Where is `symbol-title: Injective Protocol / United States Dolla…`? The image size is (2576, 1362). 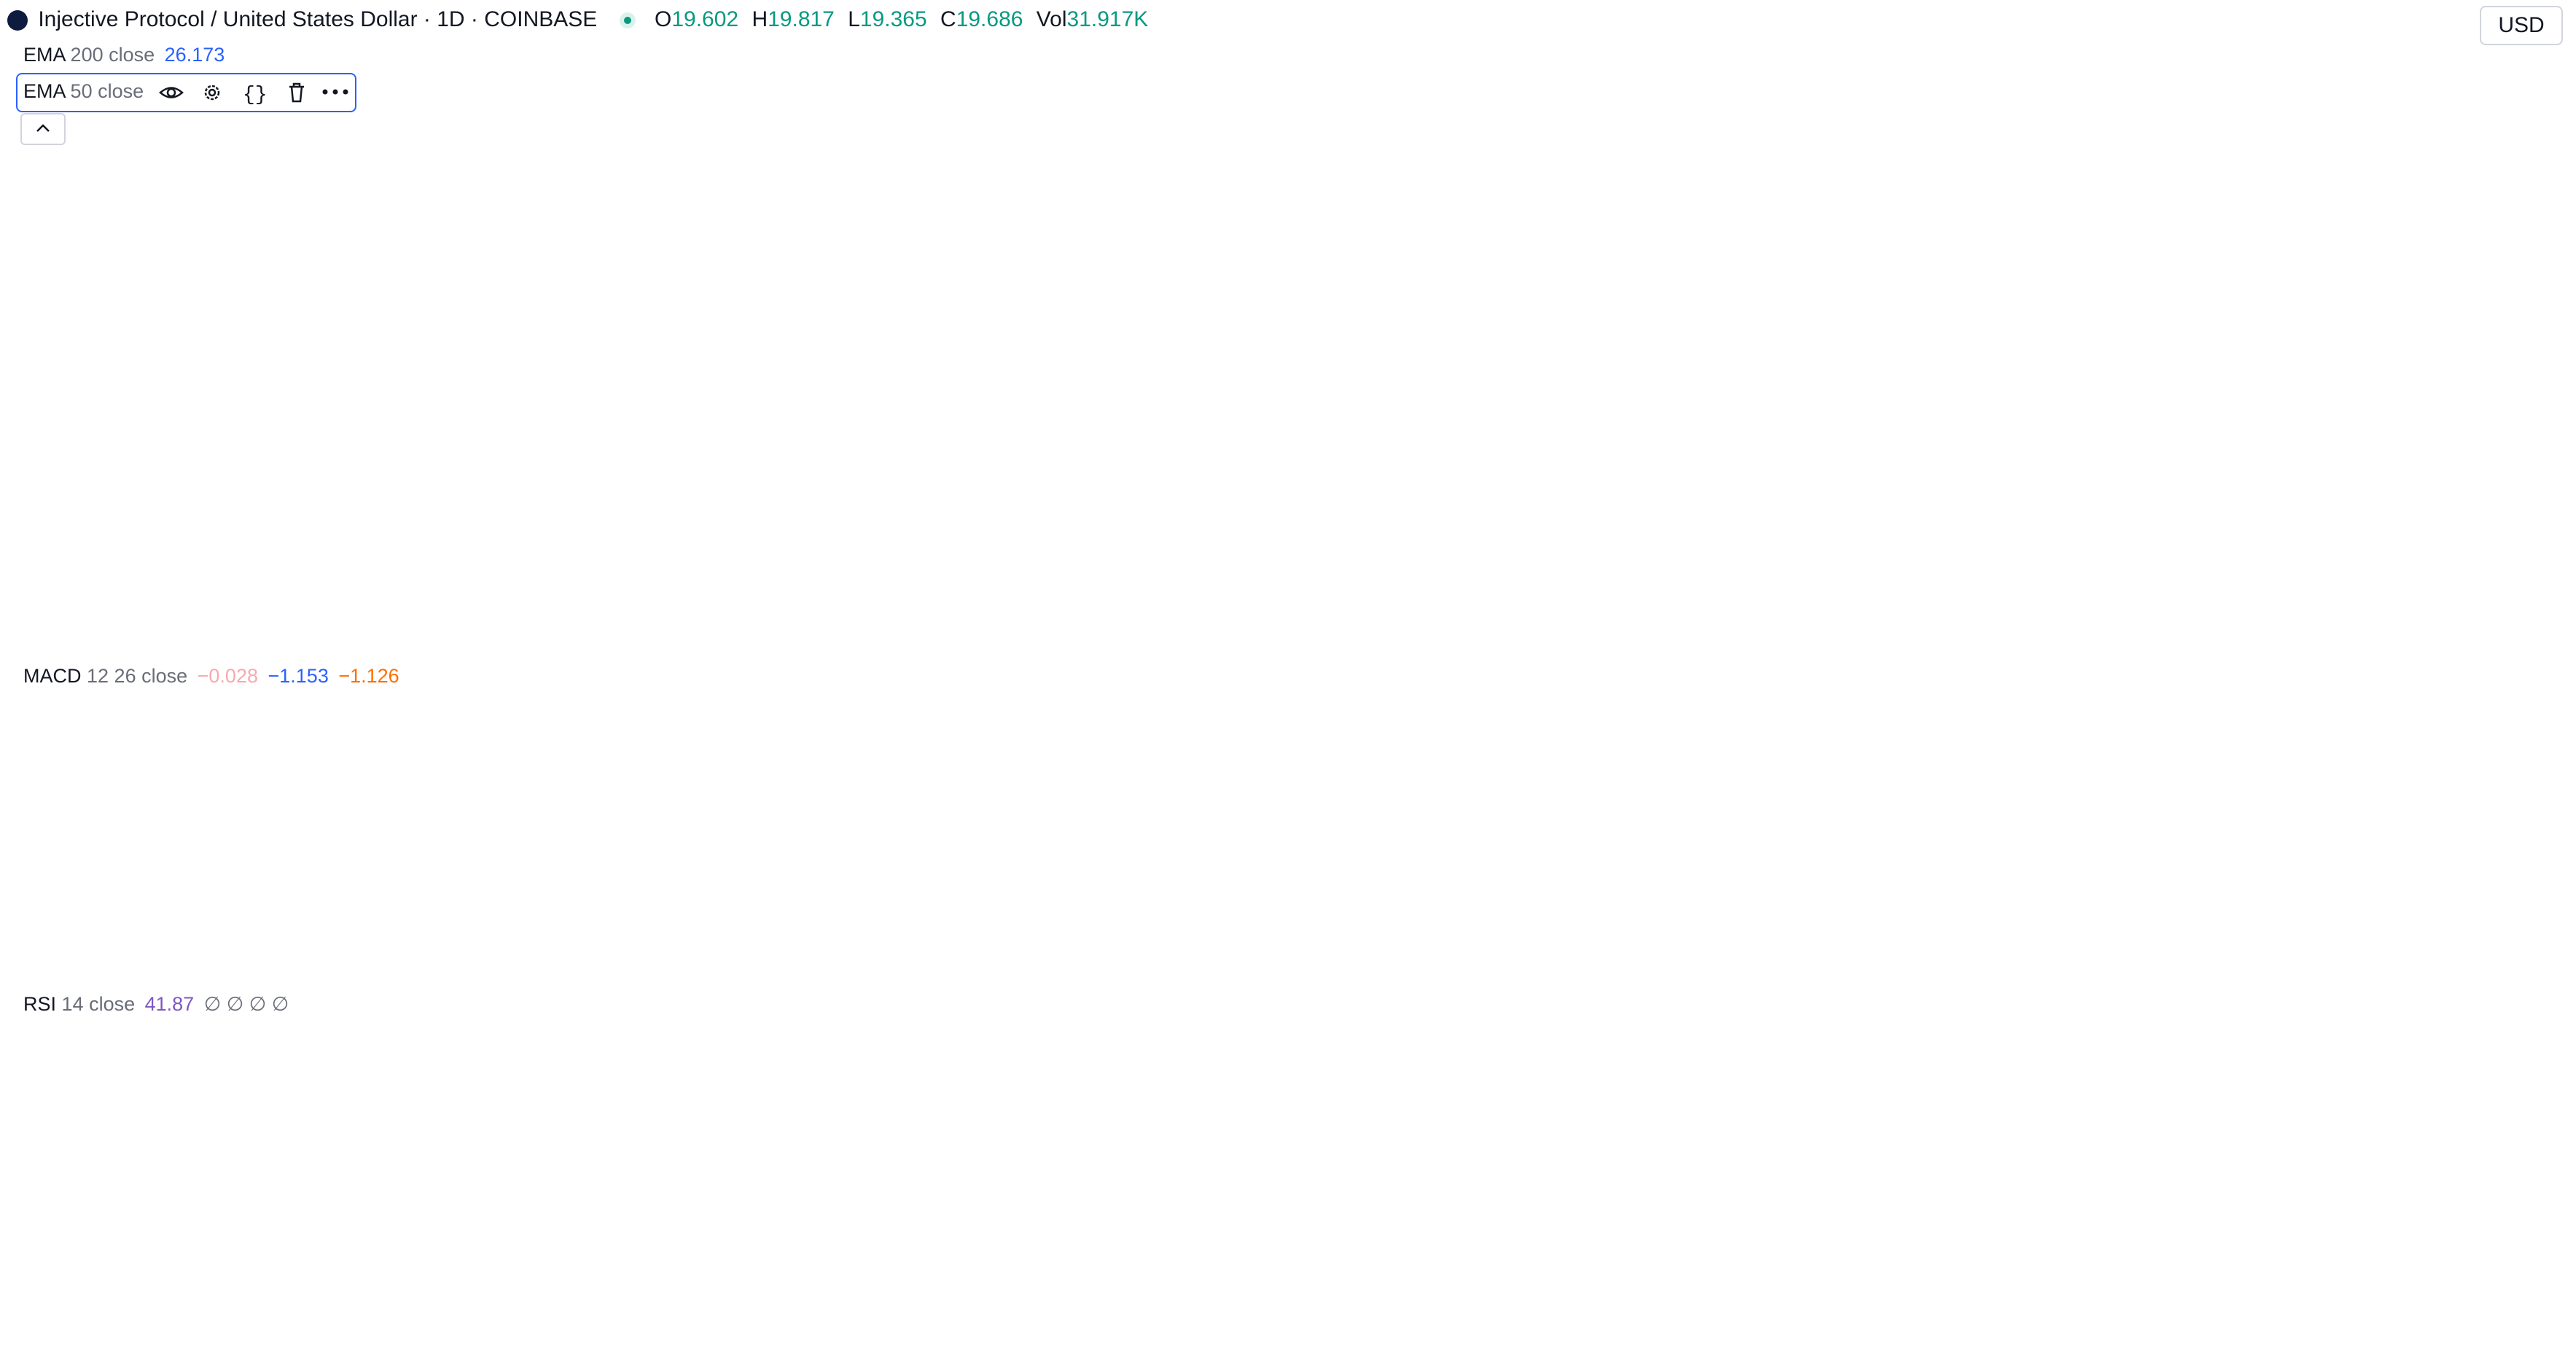 symbol-title: Injective Protocol / United States Dolla… is located at coordinates (318, 19).